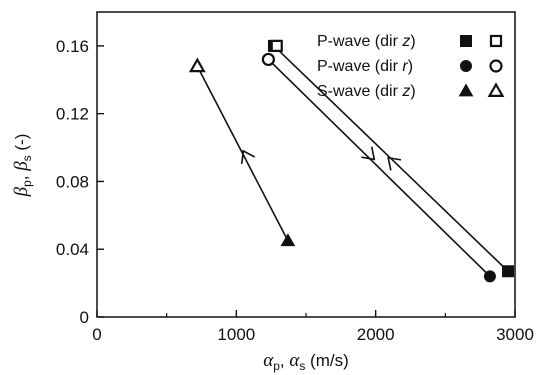 This screenshot has height=375, width=552. What do you see at coordinates (72, 46) in the screenshot?
I see `y-tick-label: 0.16` at bounding box center [72, 46].